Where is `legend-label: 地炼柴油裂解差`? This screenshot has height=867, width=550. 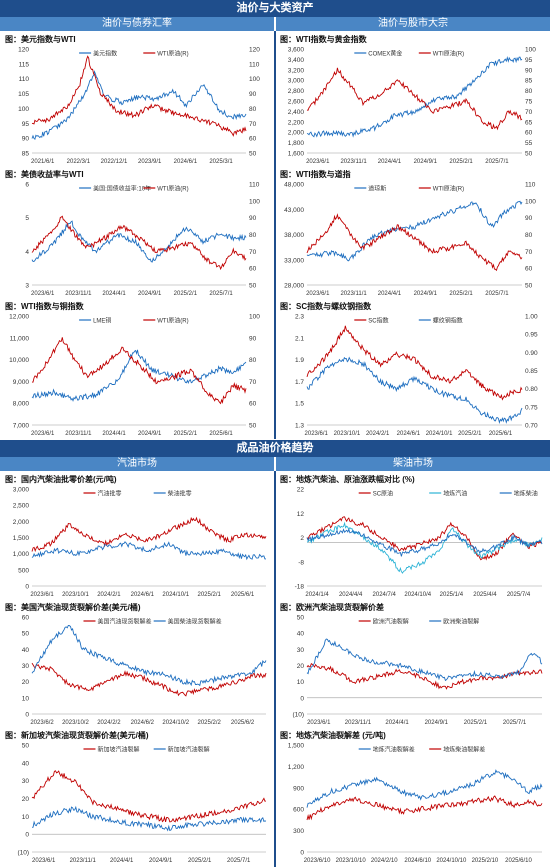
legend-label: 地炼柴油裂解差 is located at coordinates (464, 750).